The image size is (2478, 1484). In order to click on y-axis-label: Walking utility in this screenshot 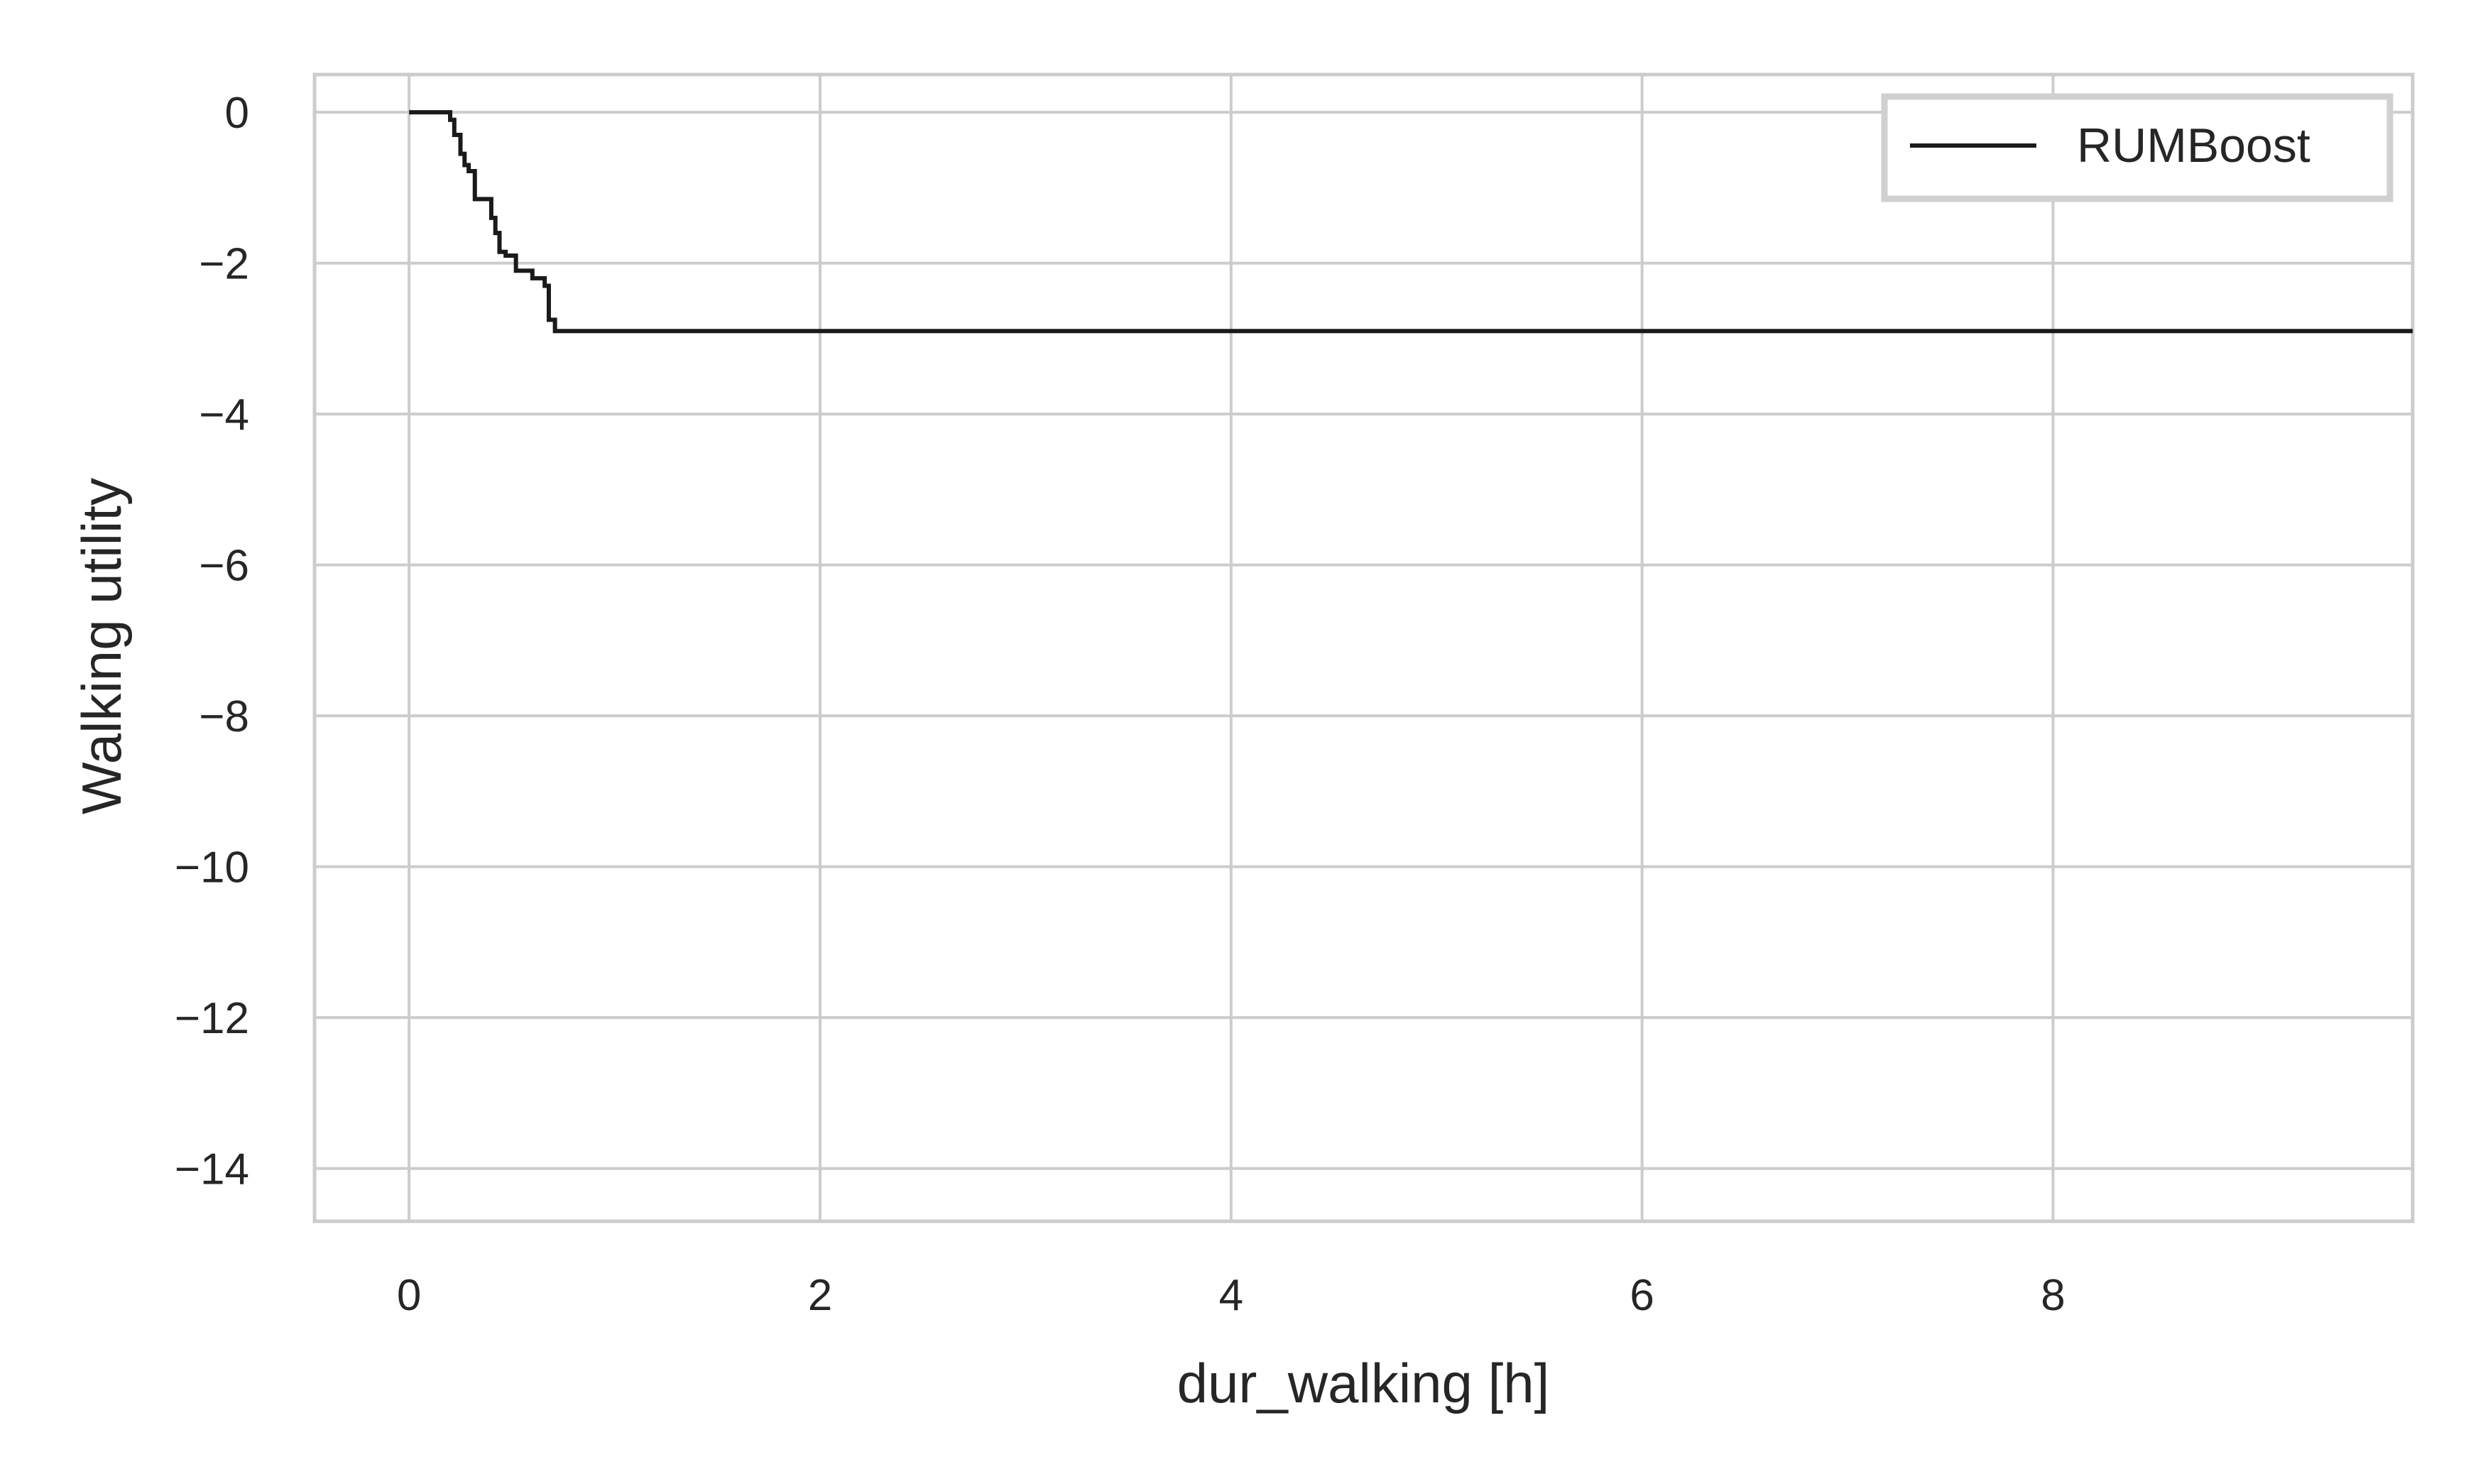, I will do `click(101, 646)`.